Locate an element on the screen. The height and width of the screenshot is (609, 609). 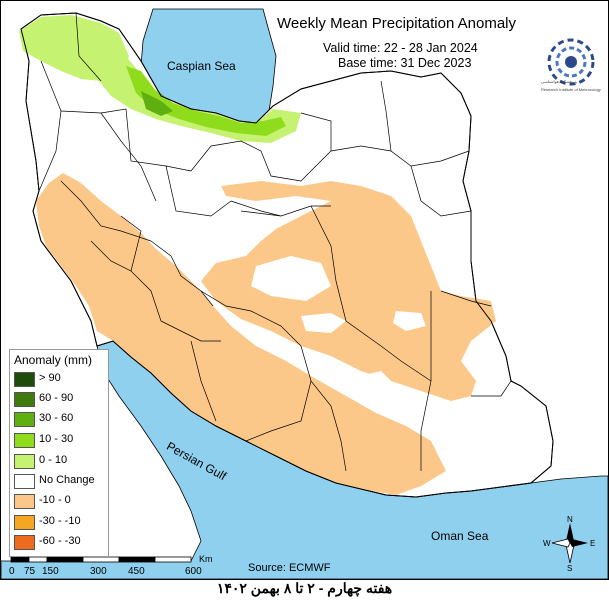
legend-item: -30 - -10 is located at coordinates (61, 522).